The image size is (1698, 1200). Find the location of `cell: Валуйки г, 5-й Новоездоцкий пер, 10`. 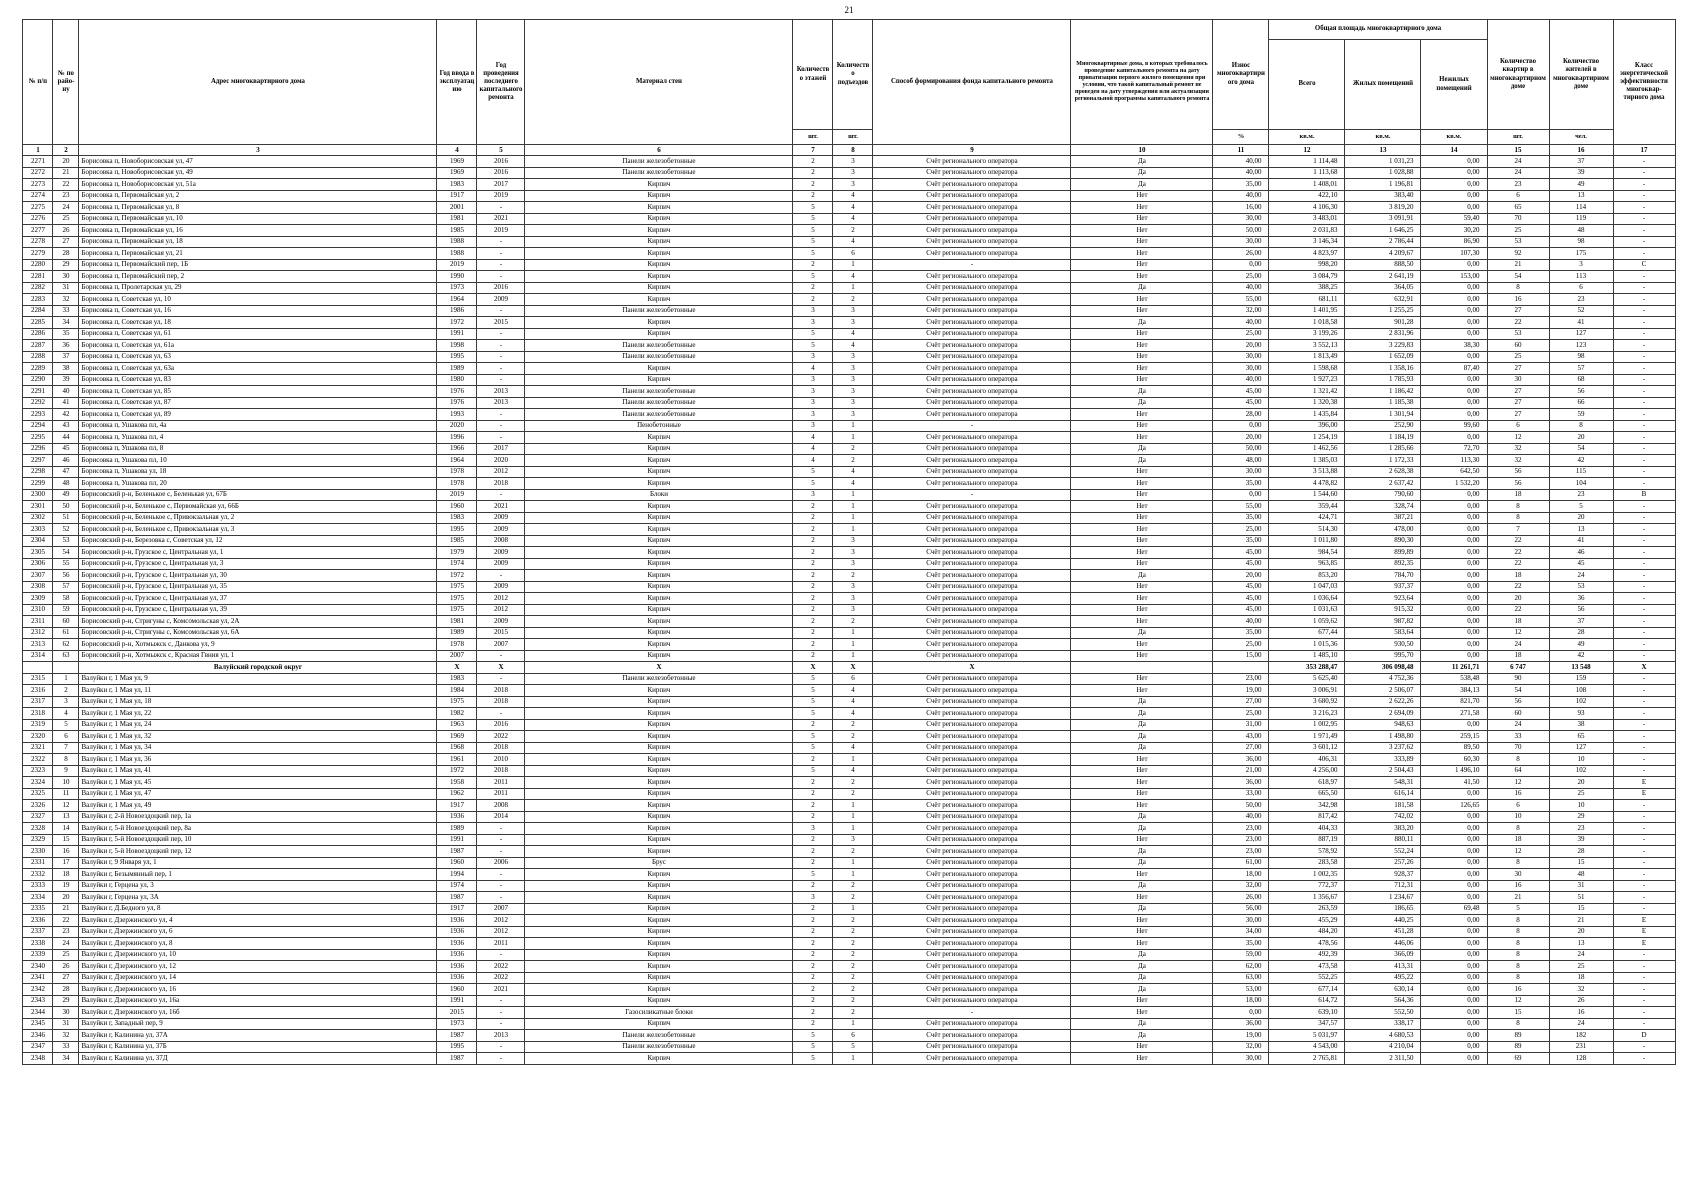

cell: Валуйки г, 5-й Новоездоцкий пер, 10 is located at coordinates (258, 839).